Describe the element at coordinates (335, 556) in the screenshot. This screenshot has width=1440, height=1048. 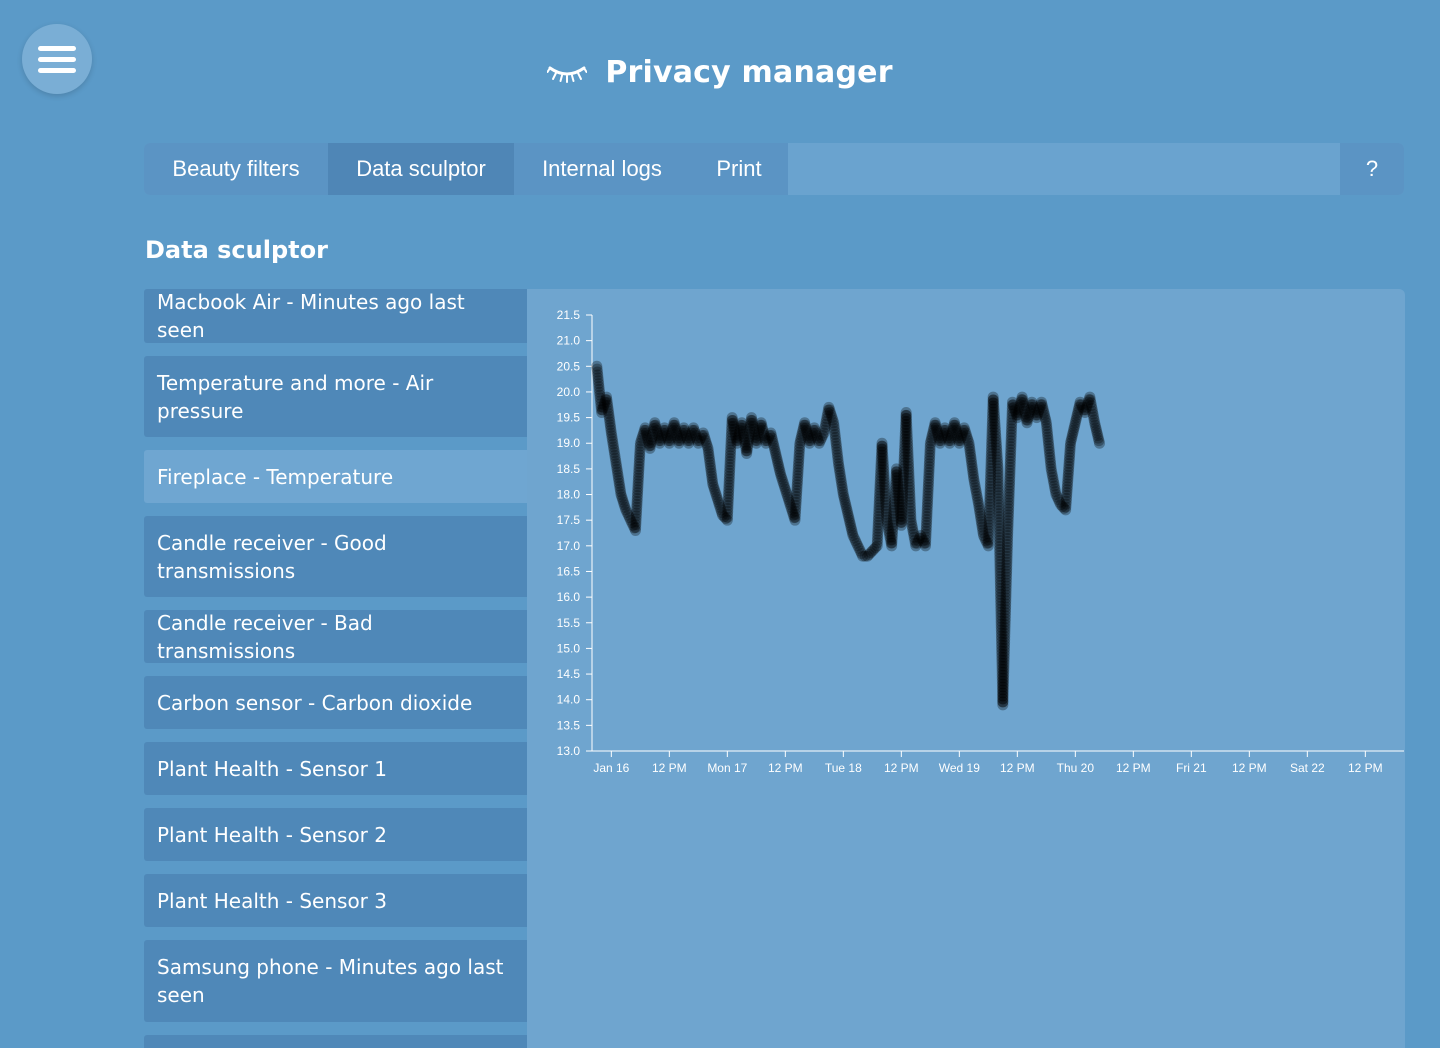
I see `list-item-good-transmissions: Candle receiver - Good transmissions` at that location.